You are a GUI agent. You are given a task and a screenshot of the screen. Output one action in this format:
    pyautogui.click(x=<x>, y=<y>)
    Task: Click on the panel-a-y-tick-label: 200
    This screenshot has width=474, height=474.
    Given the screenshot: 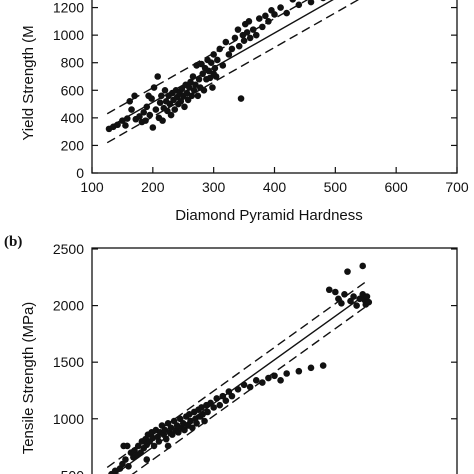 What is the action you would take?
    pyautogui.click(x=73, y=145)
    